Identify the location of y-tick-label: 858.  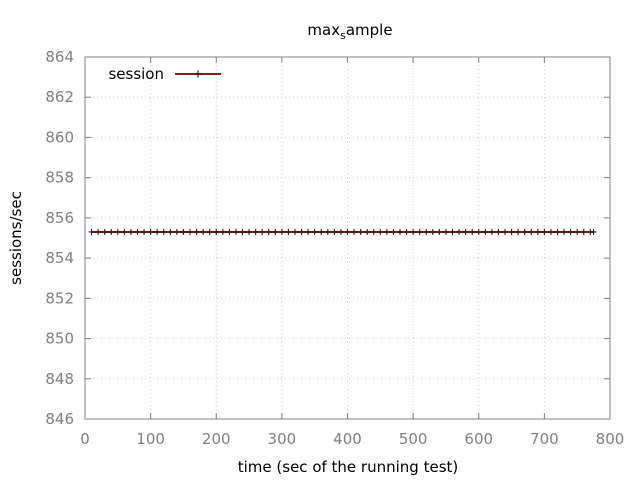
(59, 178).